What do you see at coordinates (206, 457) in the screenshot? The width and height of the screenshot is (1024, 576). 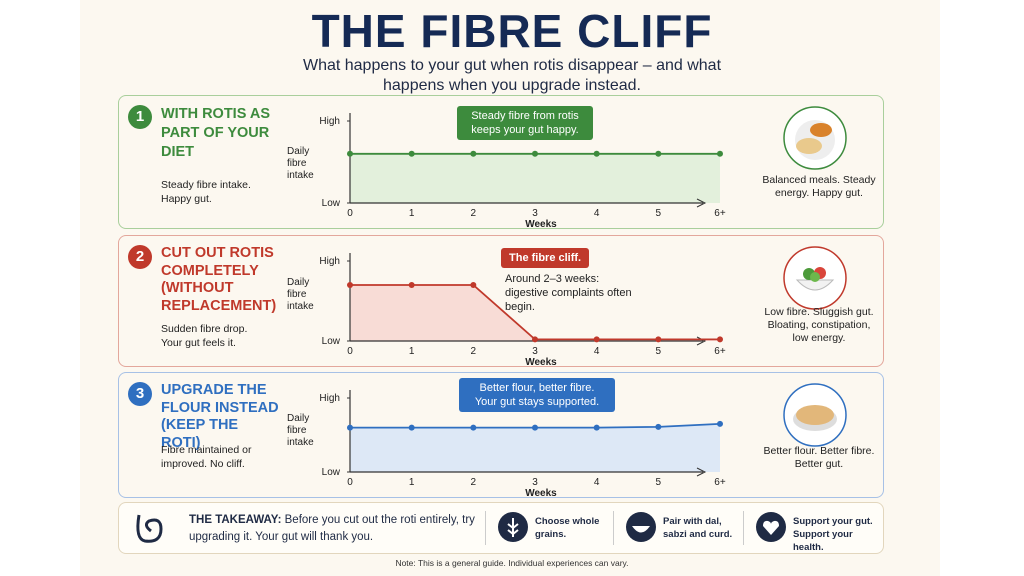 I see `panel-note: Fibre maintained or improved. No cliff.` at bounding box center [206, 457].